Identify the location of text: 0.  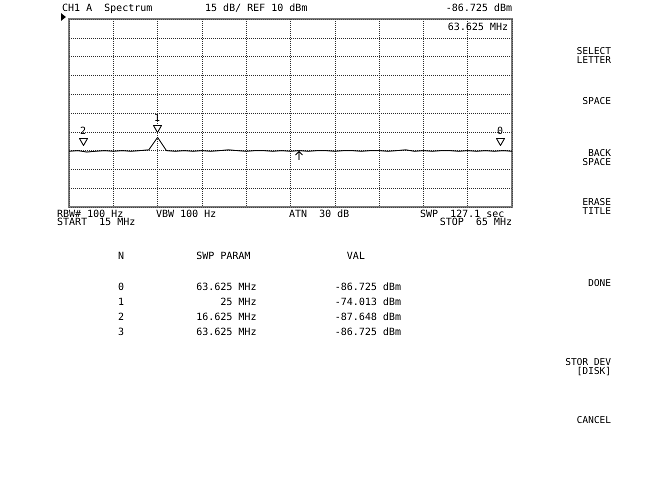
(500, 131).